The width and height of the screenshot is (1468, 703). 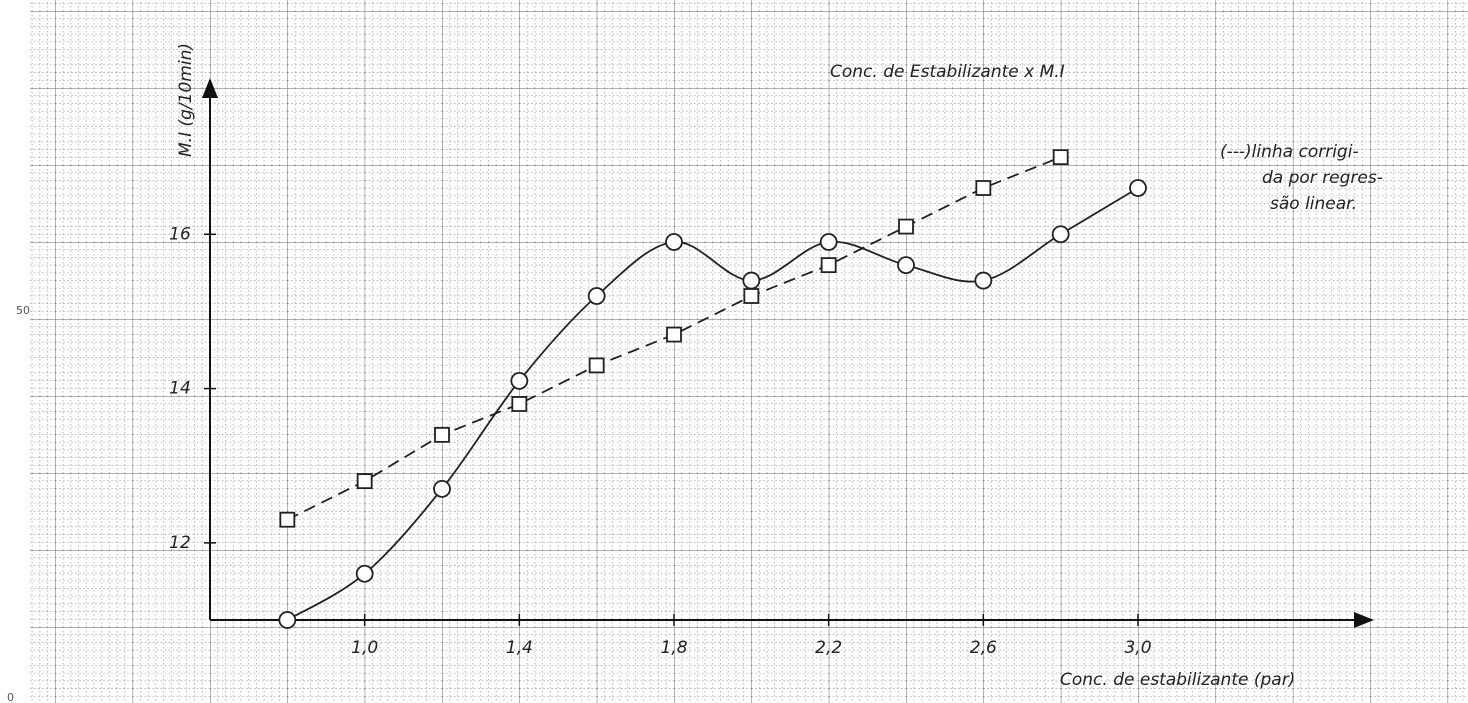 I want to click on margin-mark: 0, so click(x=10, y=697).